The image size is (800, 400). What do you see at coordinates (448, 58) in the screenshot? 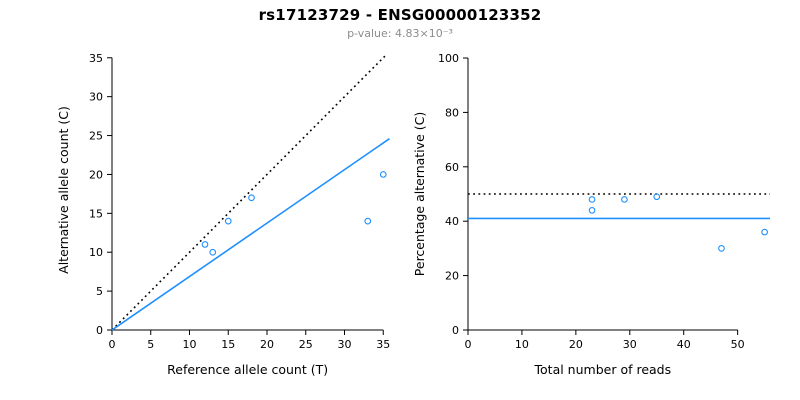
I see `y-tick-label: 100` at bounding box center [448, 58].